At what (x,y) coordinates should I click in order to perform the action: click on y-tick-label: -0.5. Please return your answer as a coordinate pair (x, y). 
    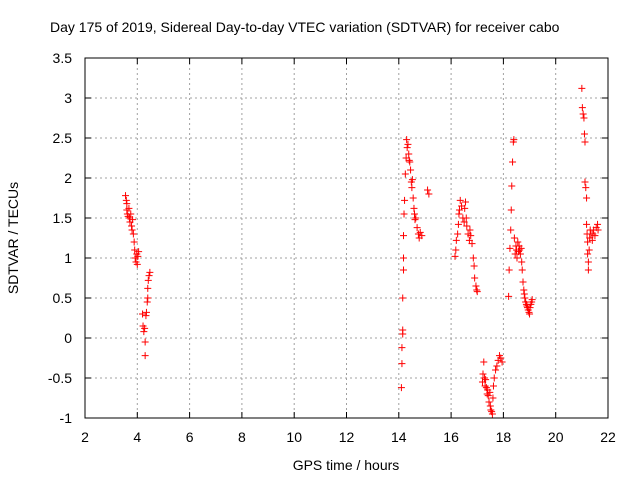
    Looking at the image, I should click on (60, 378).